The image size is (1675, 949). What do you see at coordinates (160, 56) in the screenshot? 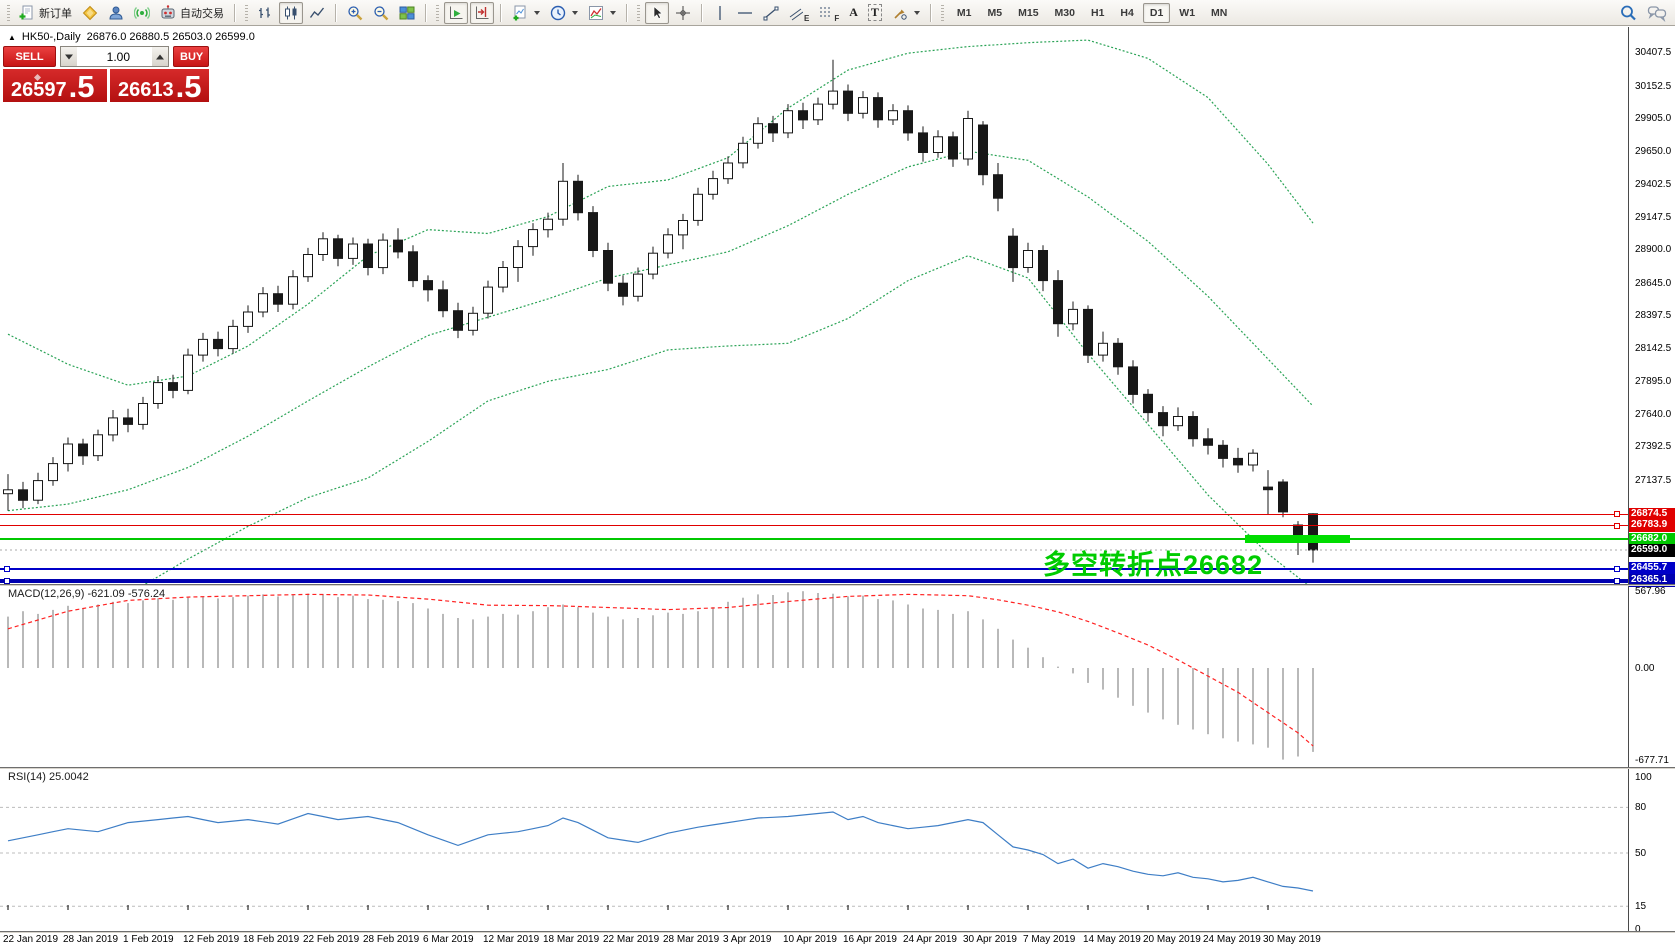
I see `volume-increase-button` at bounding box center [160, 56].